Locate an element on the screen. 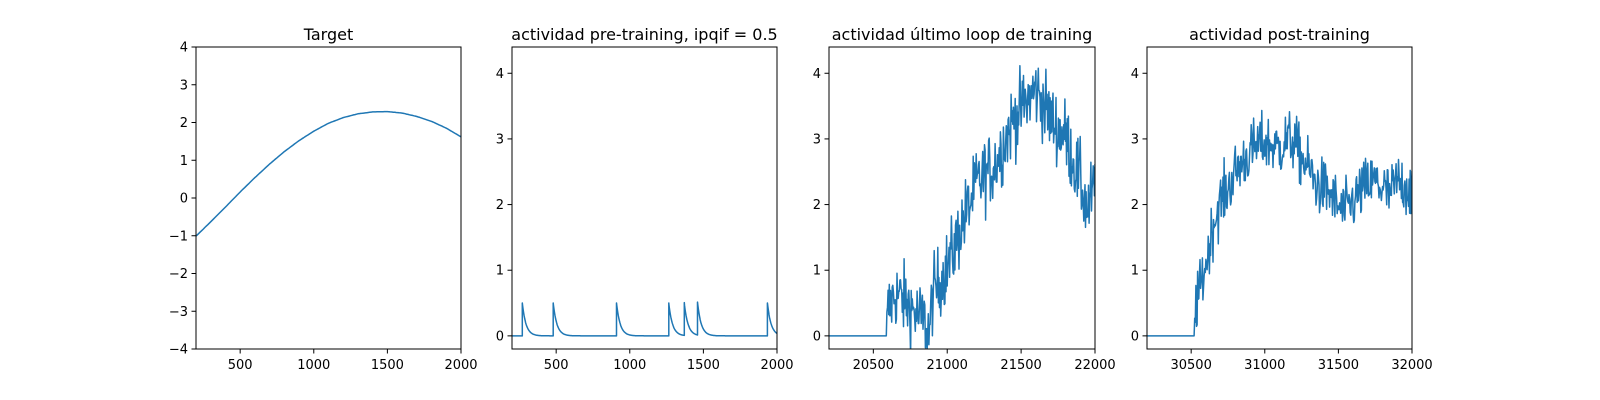  x-tick-label: 32000 is located at coordinates (1411, 365).